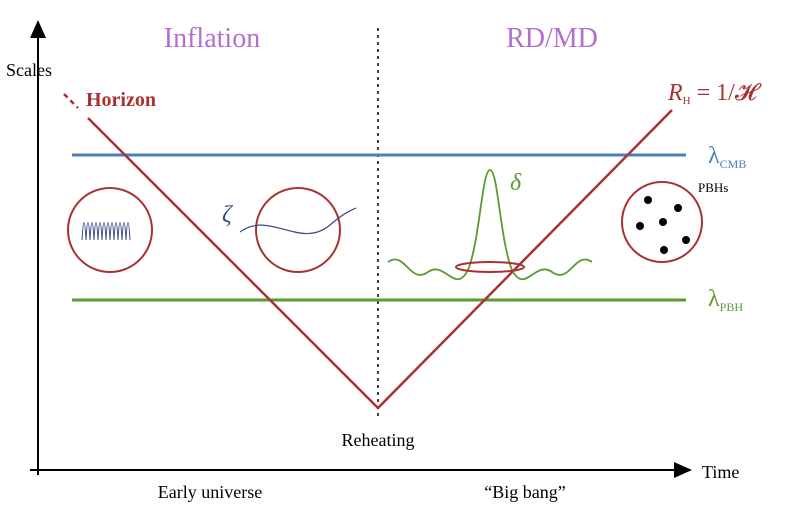 Image resolution: width=801 pixels, height=505 pixels. I want to click on horizon-dash, so click(71, 101).